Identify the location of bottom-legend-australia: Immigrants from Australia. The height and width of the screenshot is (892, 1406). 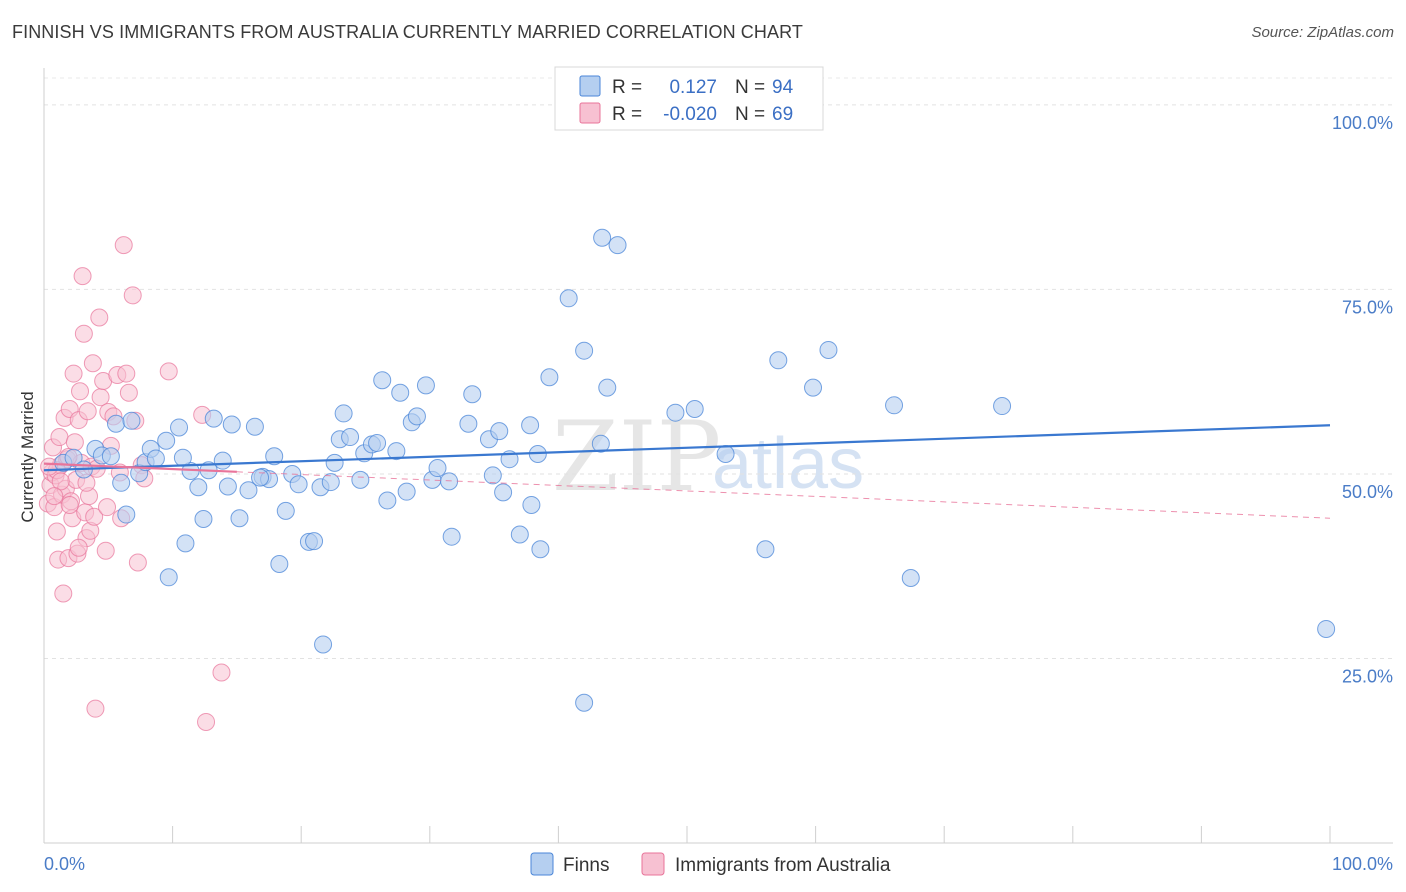
(783, 865).